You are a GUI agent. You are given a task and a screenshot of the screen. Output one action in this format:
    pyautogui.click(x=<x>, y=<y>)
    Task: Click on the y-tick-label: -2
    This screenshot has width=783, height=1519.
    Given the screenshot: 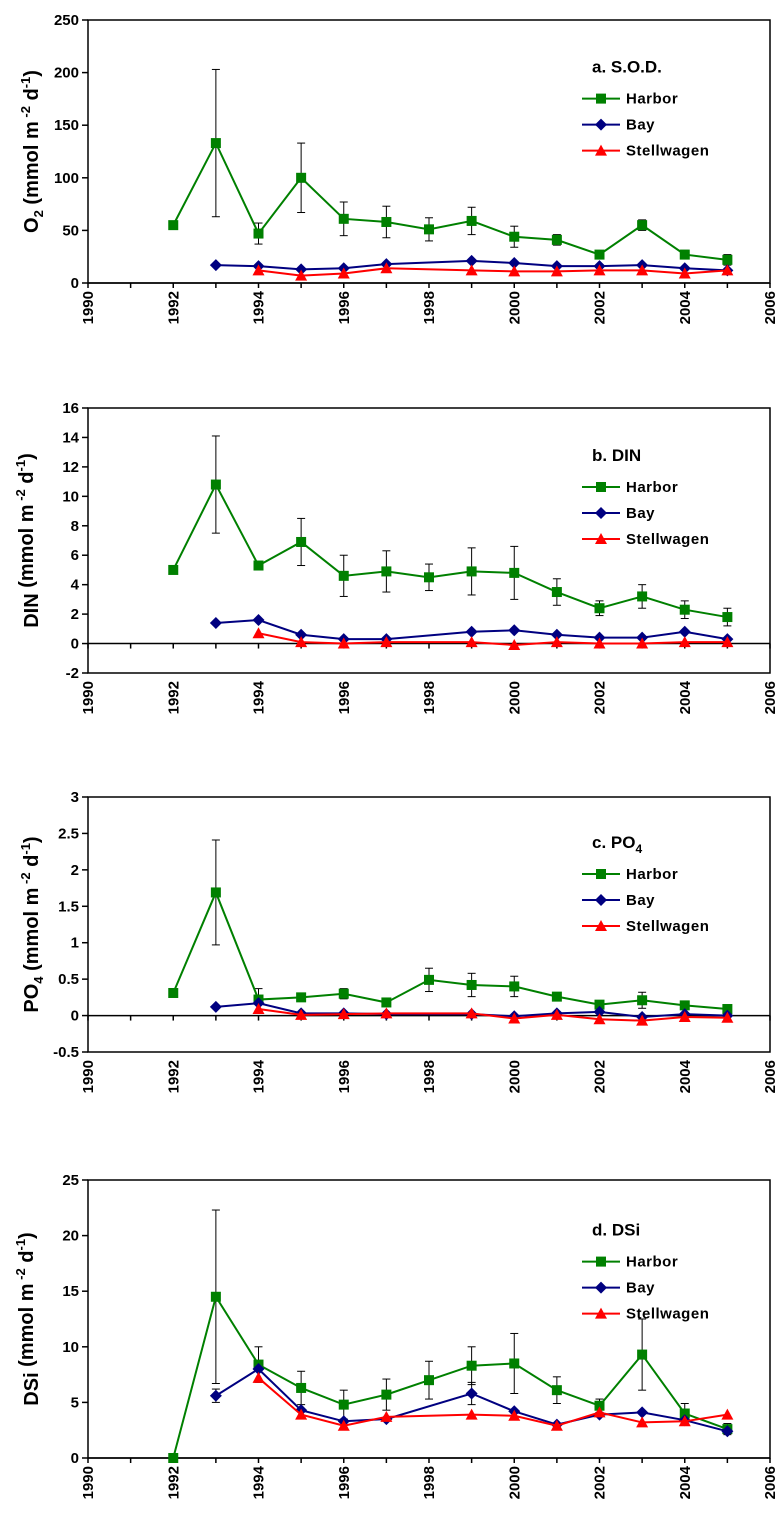 What is the action you would take?
    pyautogui.click(x=72, y=673)
    